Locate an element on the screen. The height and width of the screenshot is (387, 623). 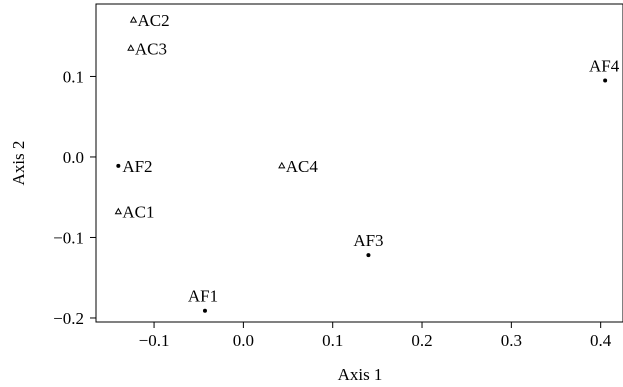
x-tick-label: −0.1 is located at coordinates (154, 340).